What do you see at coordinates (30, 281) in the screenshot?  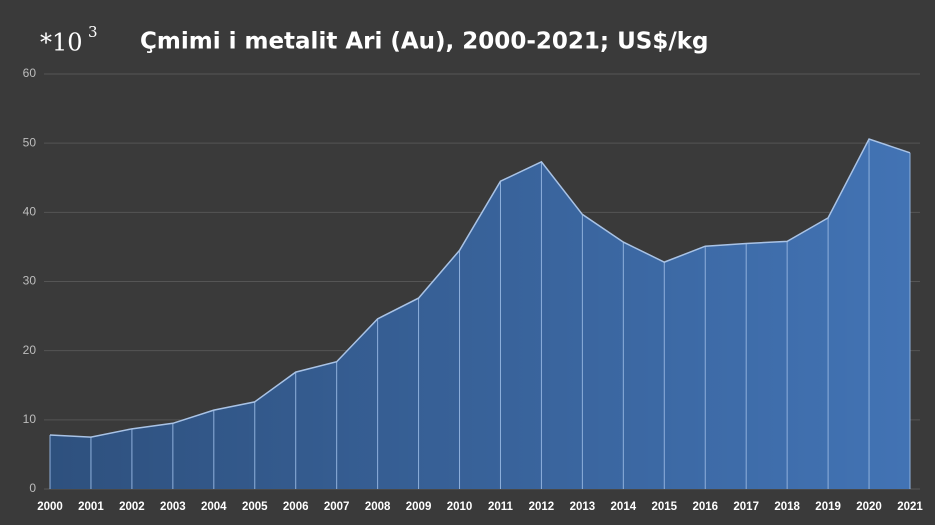 I see `y-tick-label: 30` at bounding box center [30, 281].